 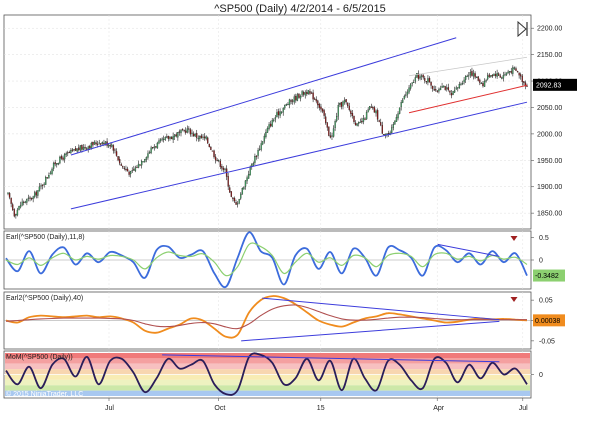 I want to click on y-tick-label: 2000.00, so click(x=549, y=134).